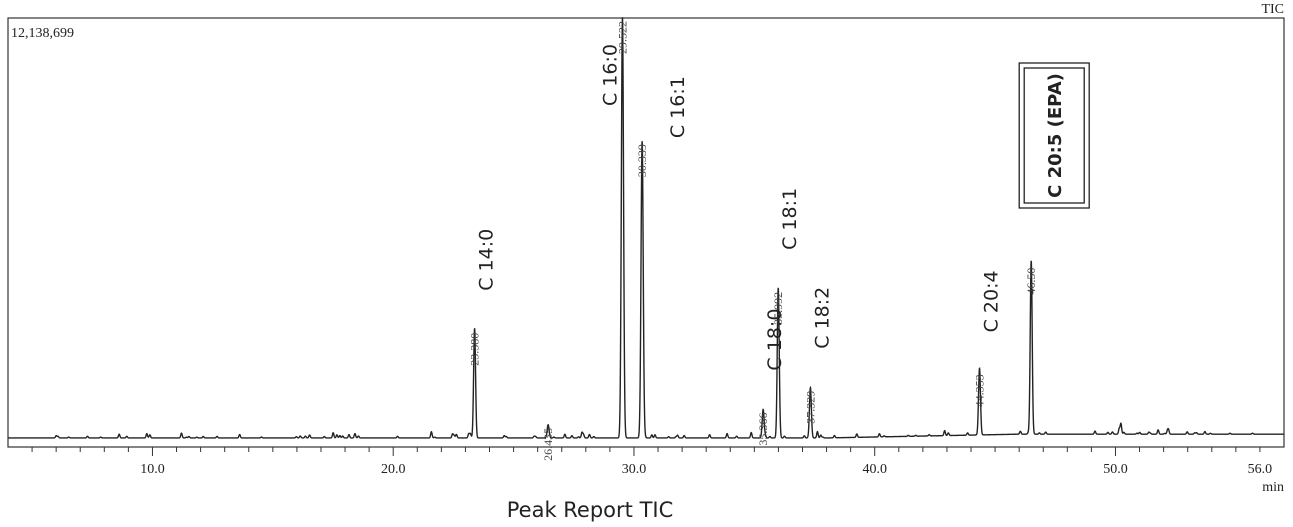 The height and width of the screenshot is (527, 1293). I want to click on peak-rt-label: 35.366, so click(763, 429).